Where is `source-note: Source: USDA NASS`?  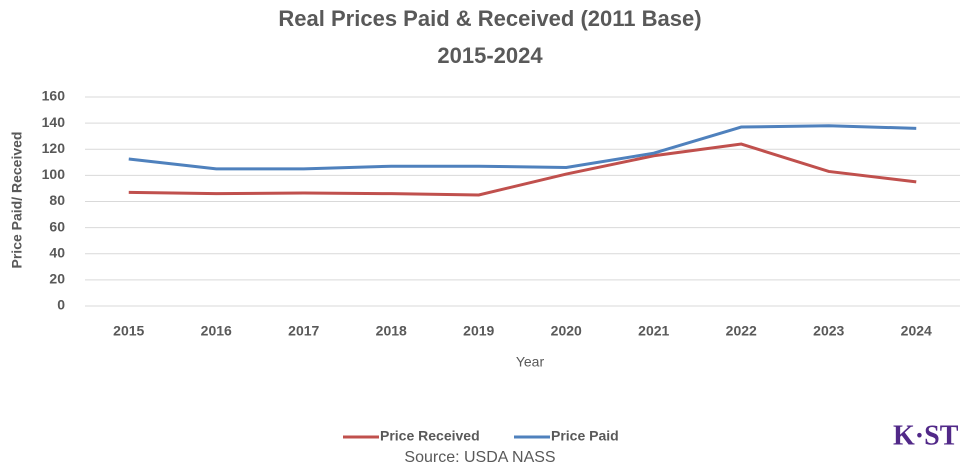 source-note: Source: USDA NASS is located at coordinates (479, 457).